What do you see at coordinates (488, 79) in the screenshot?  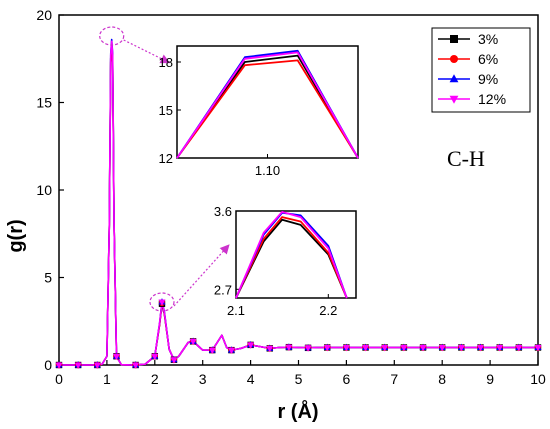 I see `legend-label: 9%` at bounding box center [488, 79].